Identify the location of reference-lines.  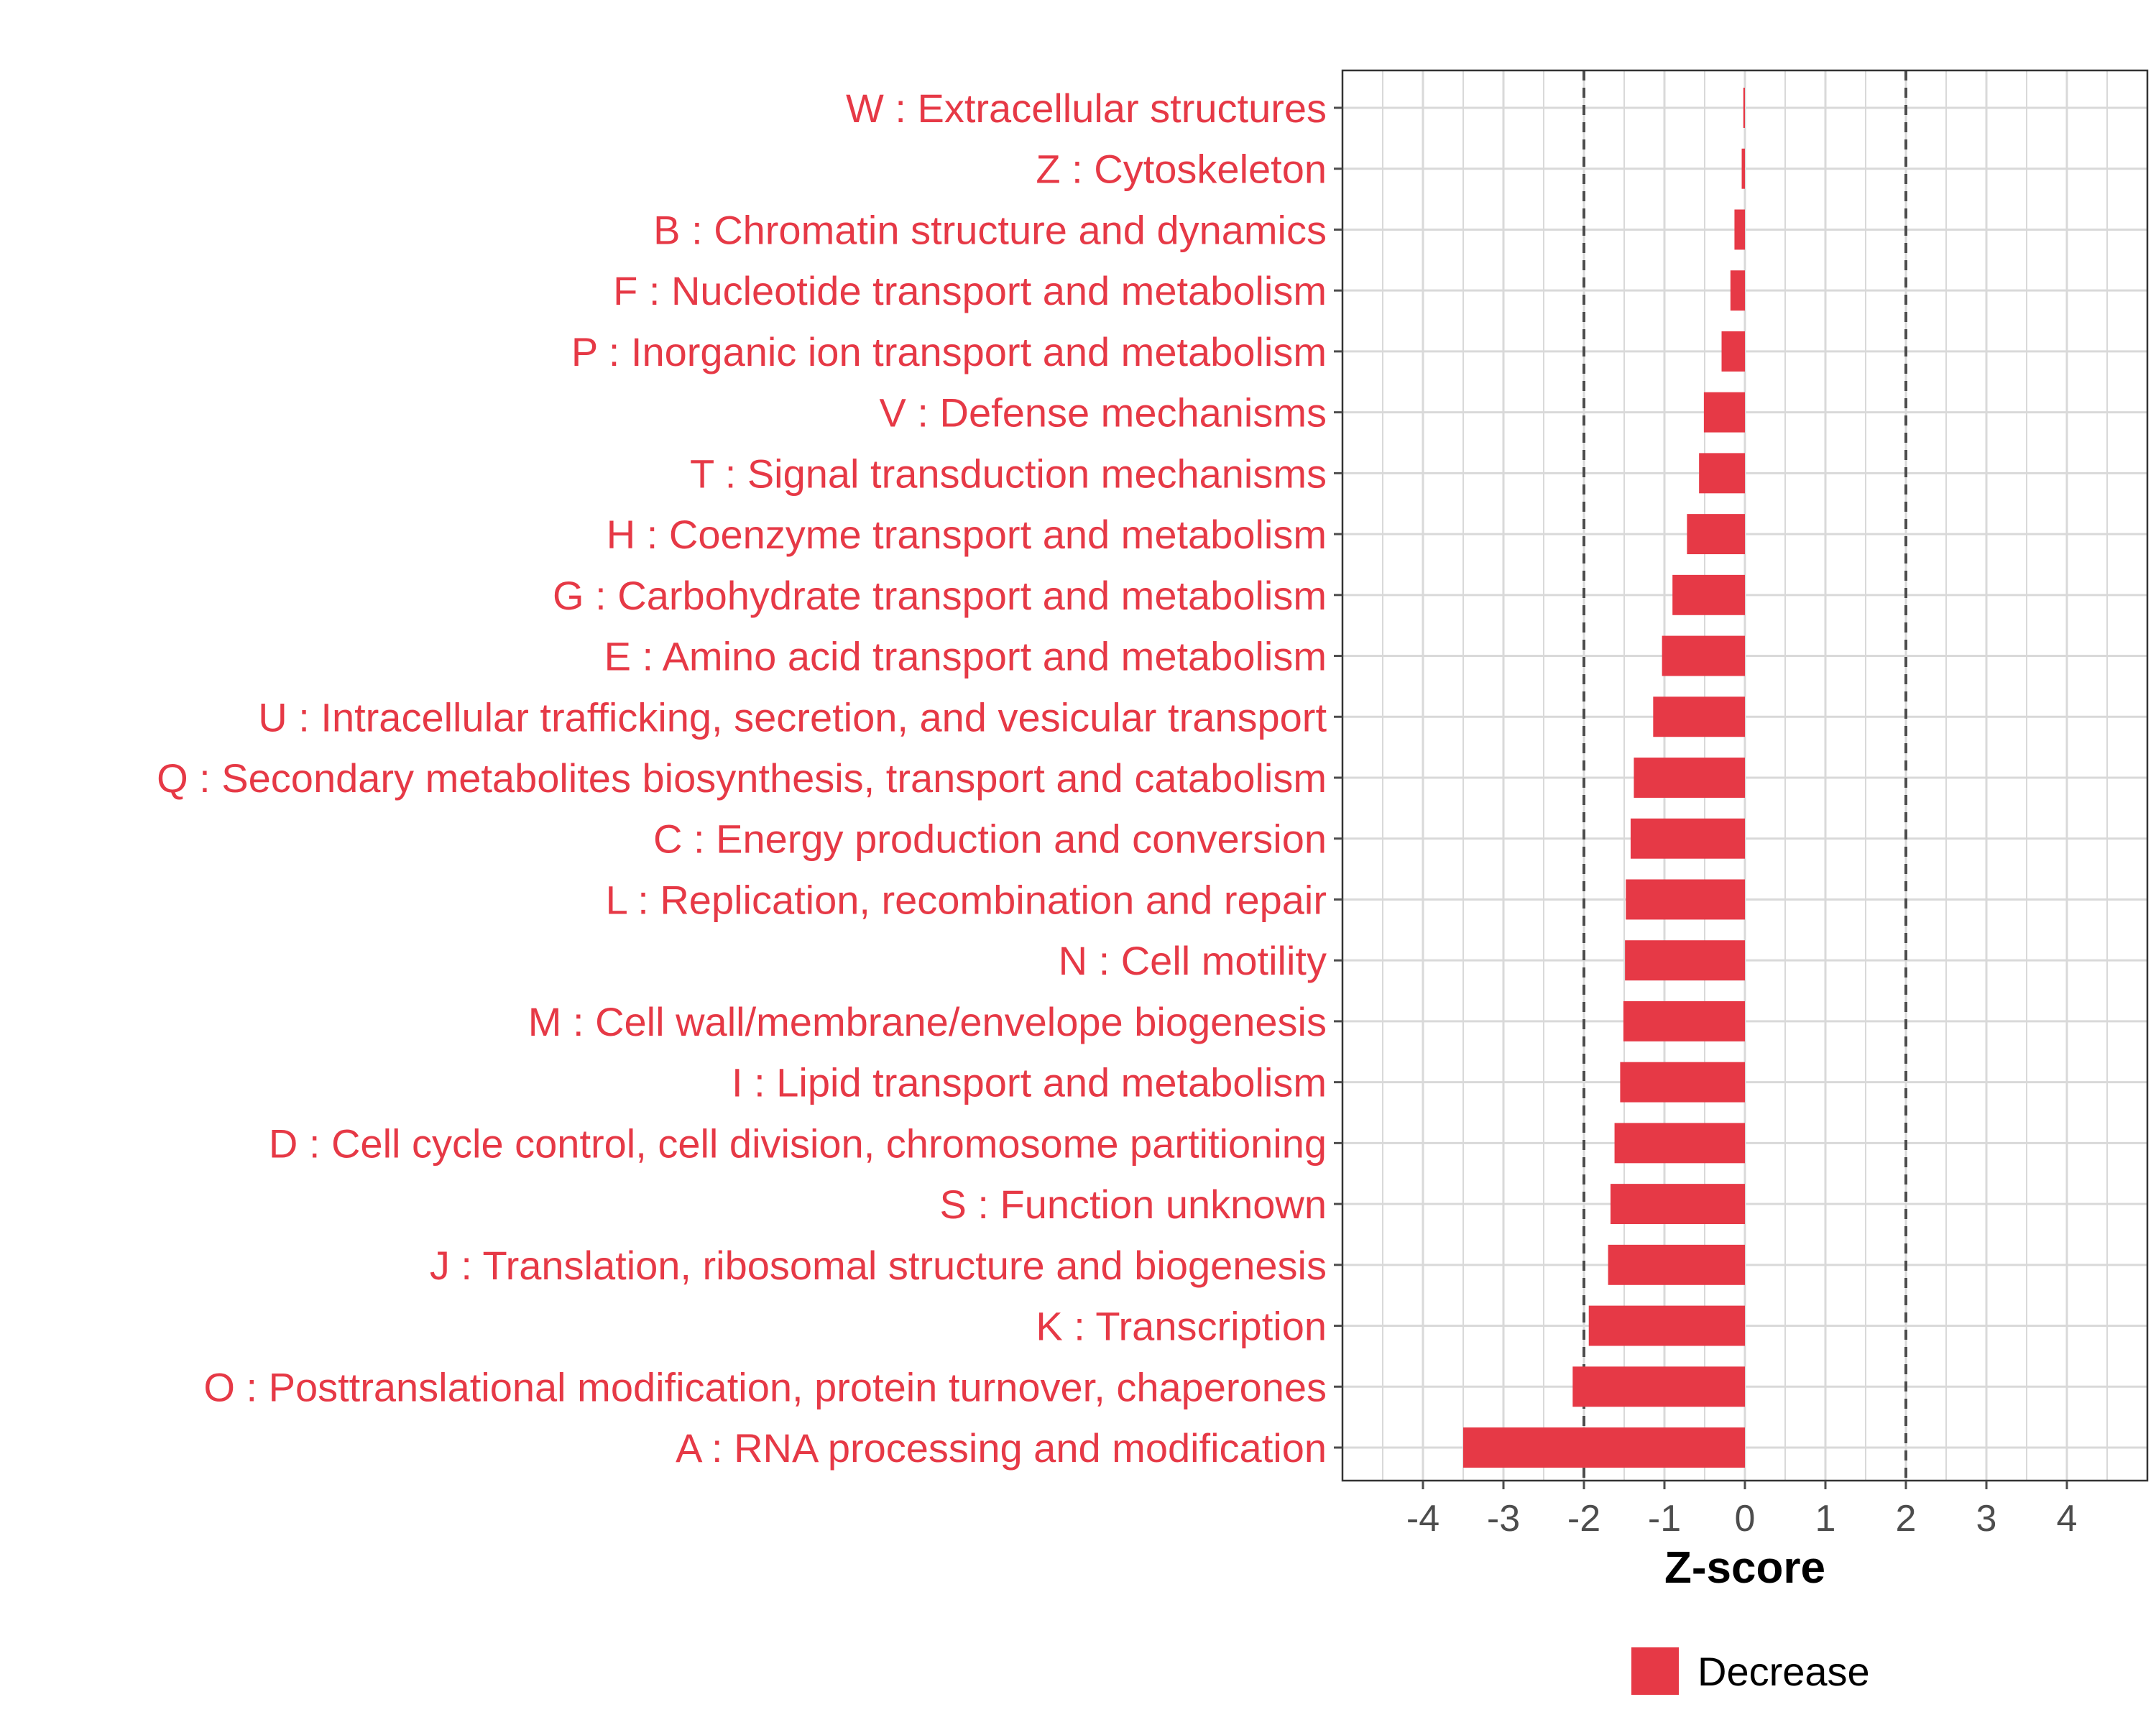
(1745, 775).